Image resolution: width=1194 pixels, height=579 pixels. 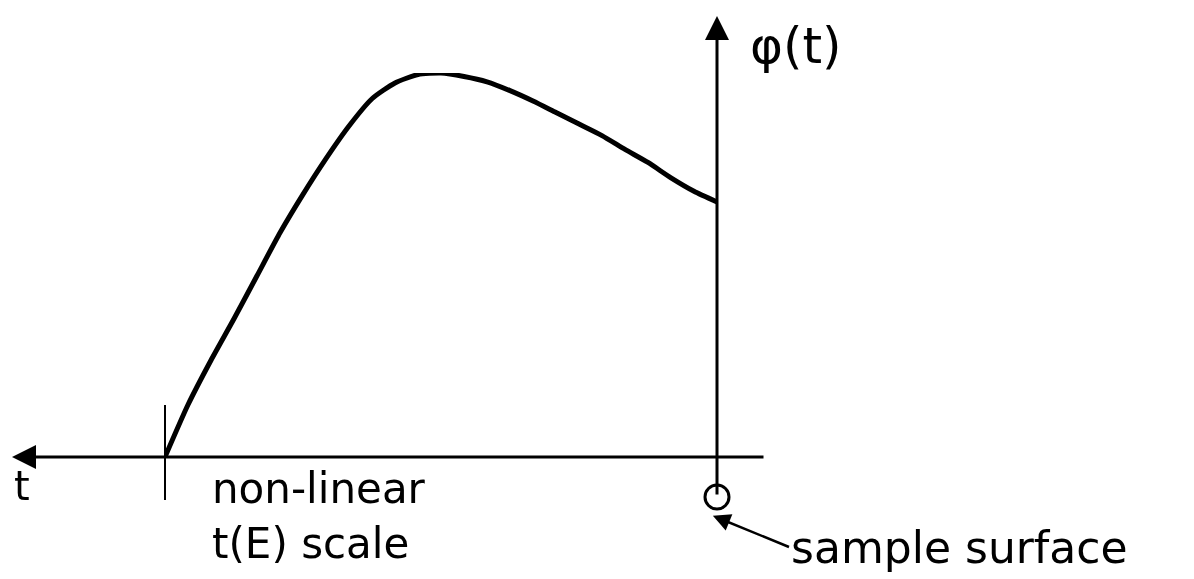 I want to click on text: sample surface, so click(x=959, y=547).